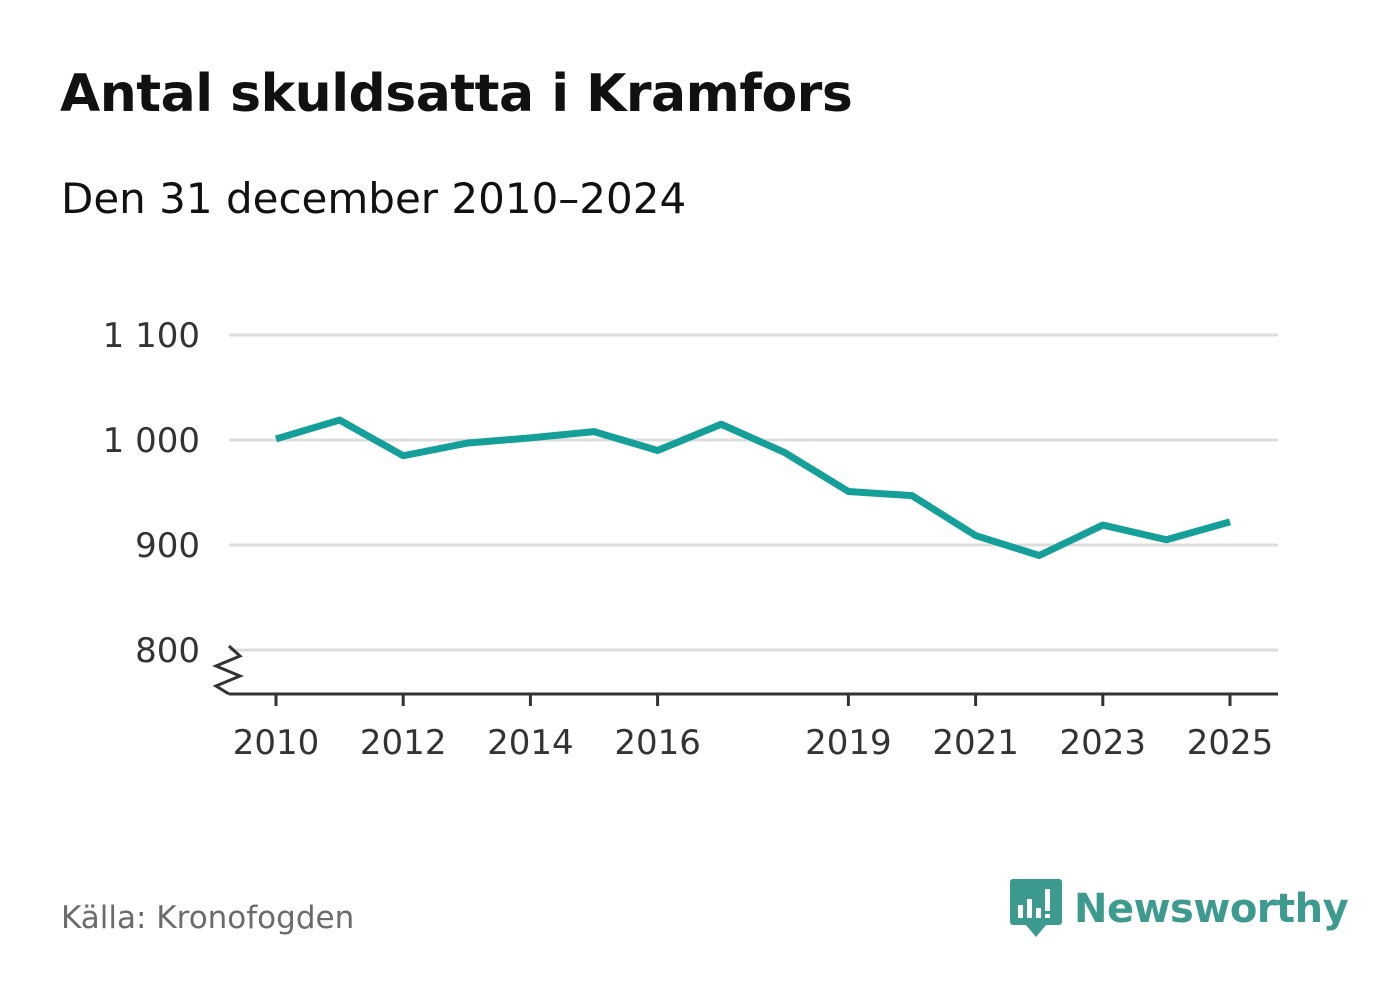 This screenshot has width=1382, height=999. What do you see at coordinates (1211, 909) in the screenshot?
I see `brand-name: Newsworthy` at bounding box center [1211, 909].